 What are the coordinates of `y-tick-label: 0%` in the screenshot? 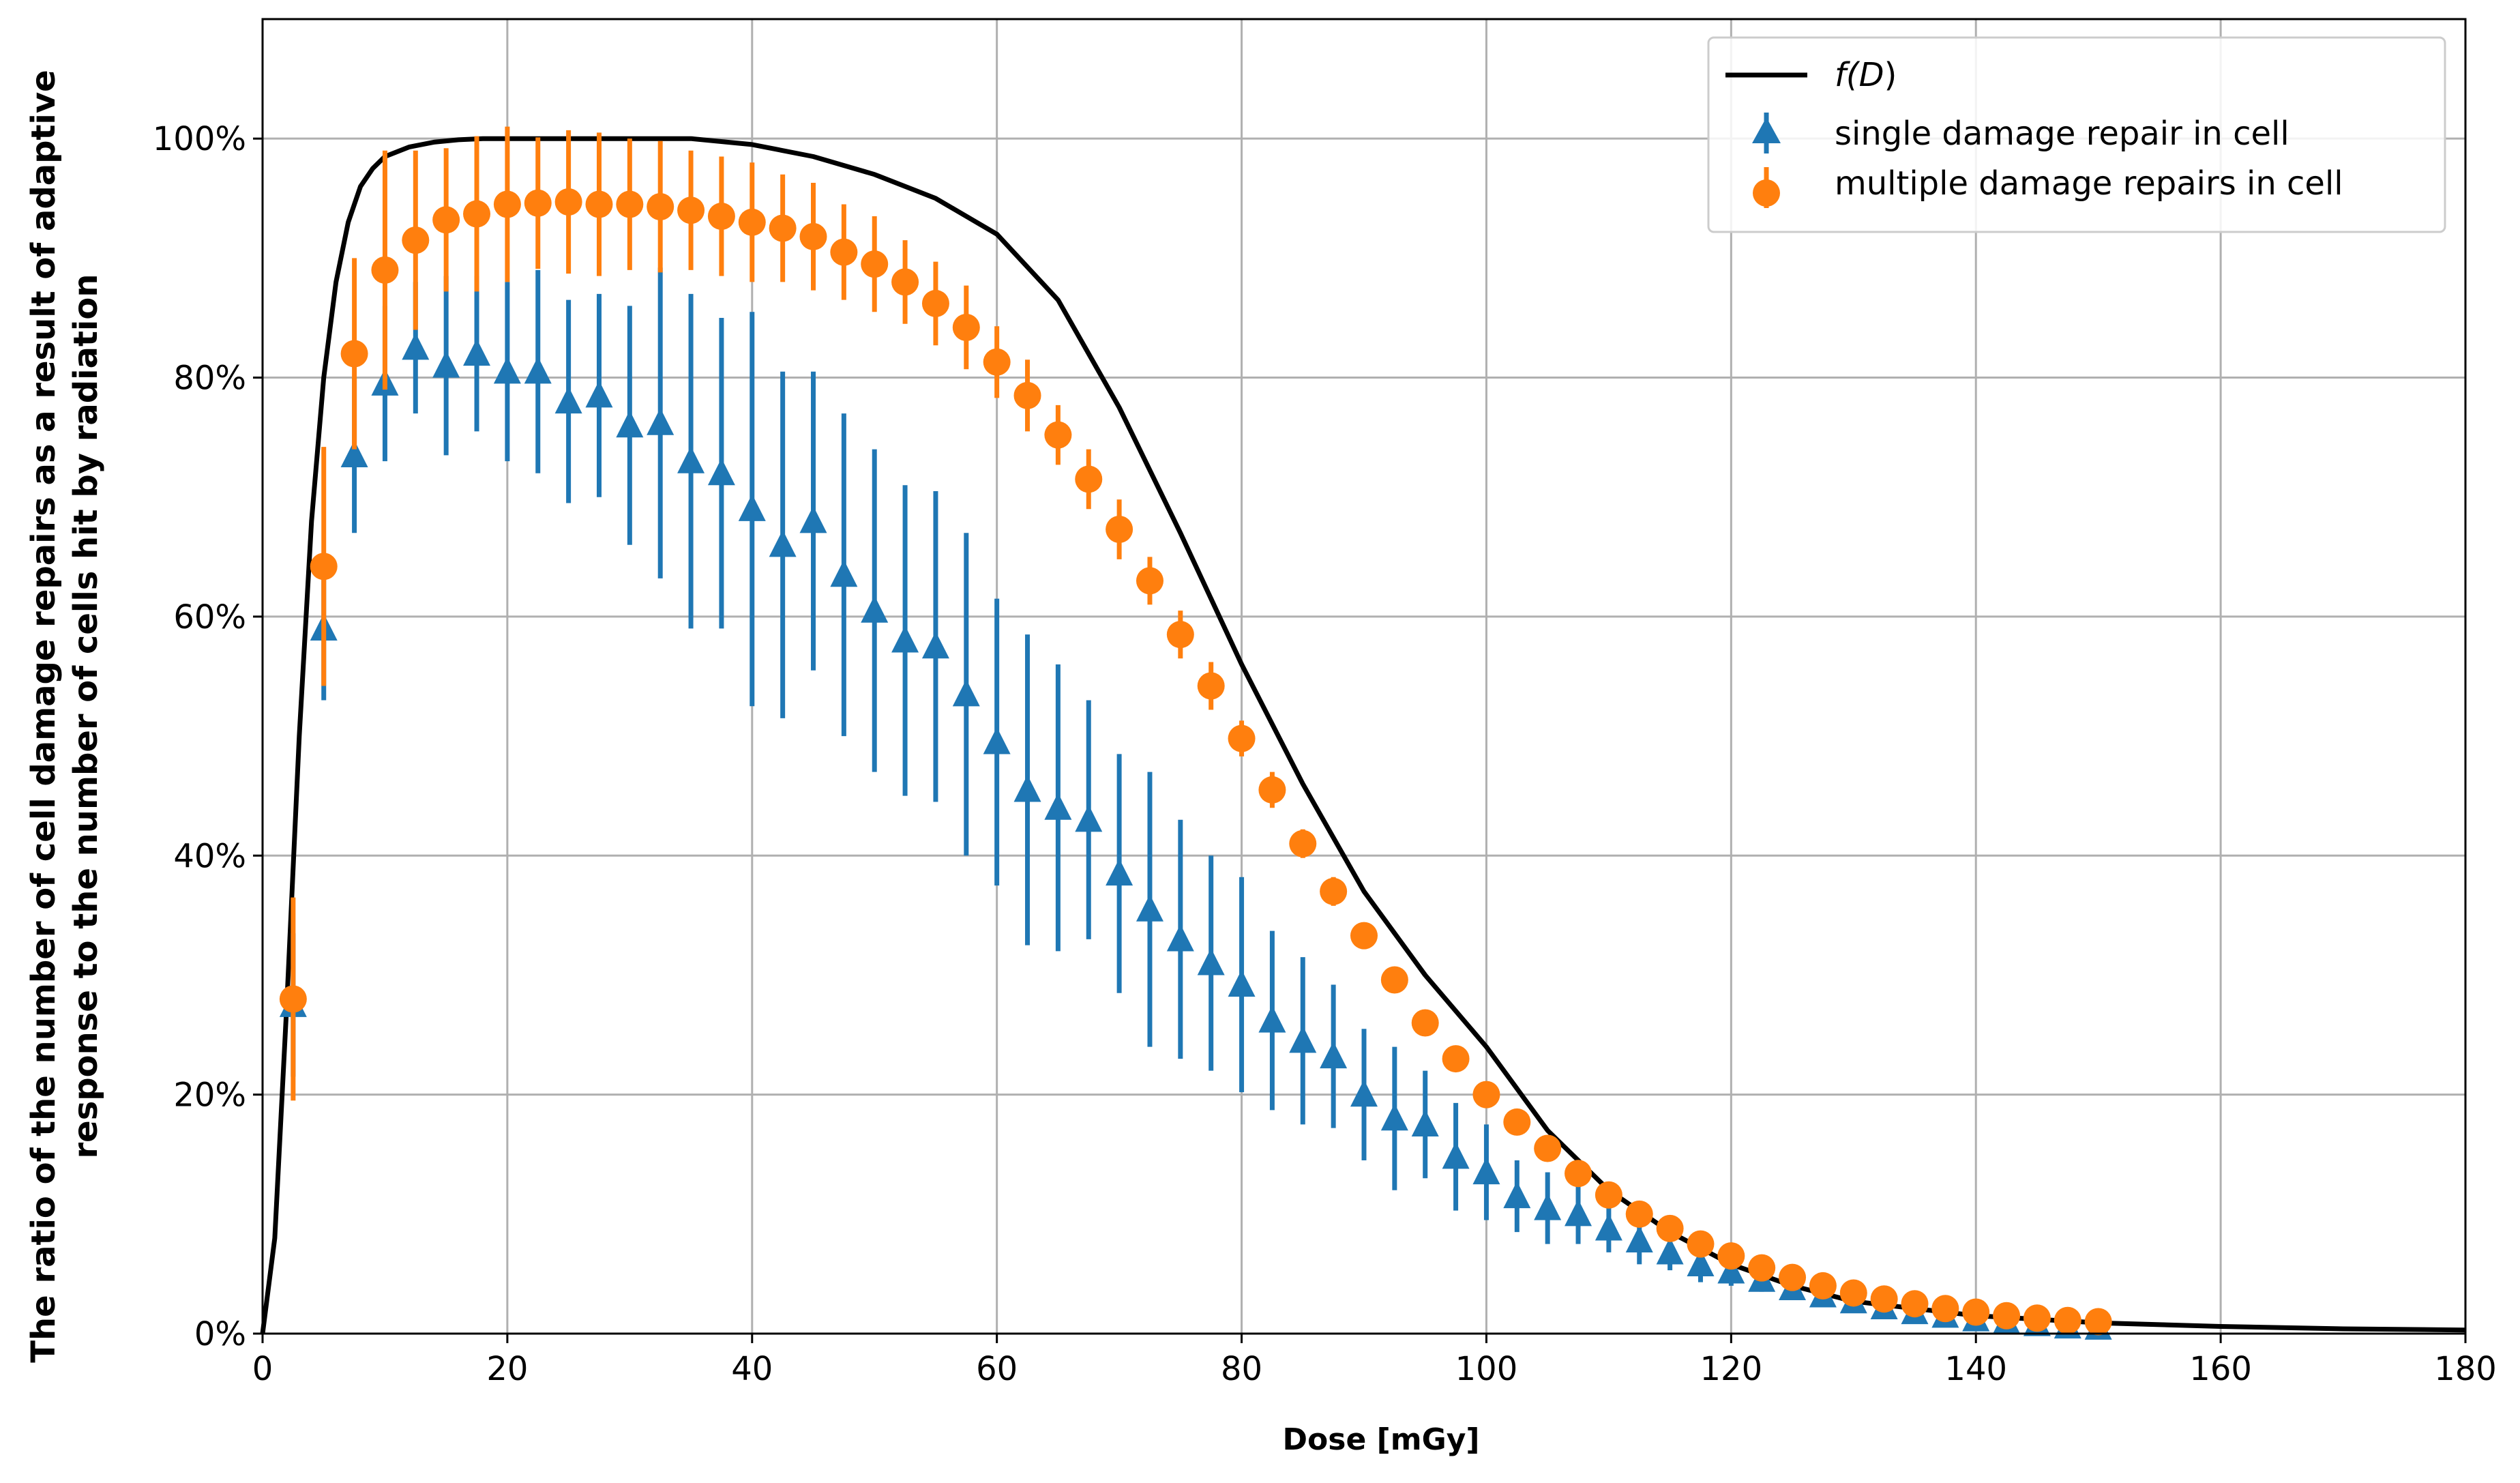 It's located at (220, 1334).